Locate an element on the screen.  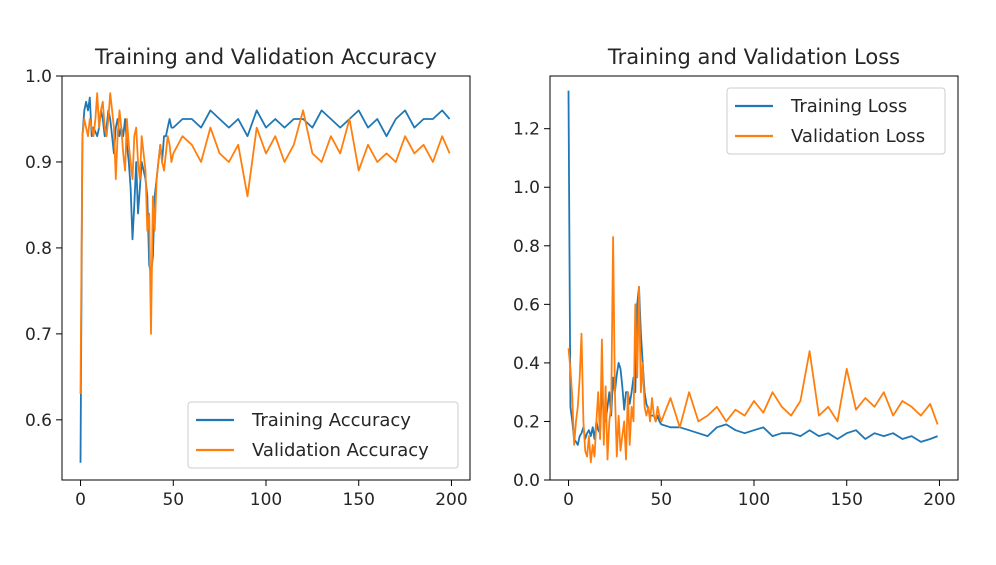
chart-title: Training and Validation Loss is located at coordinates (753, 57).